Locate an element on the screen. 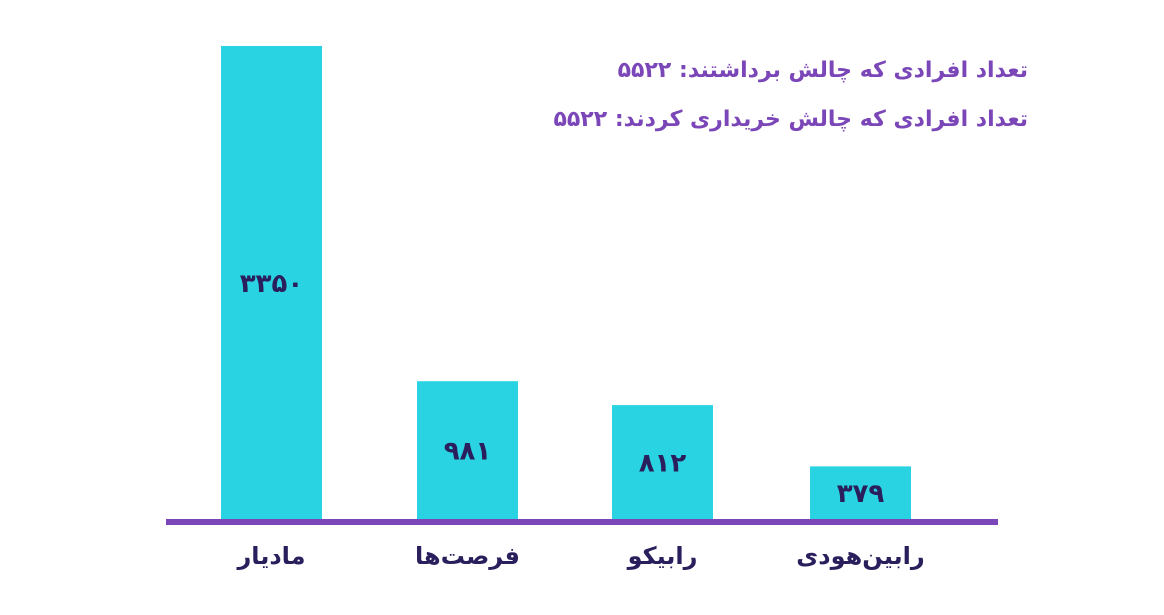  category-labels: مادیار فرصت‌ها رابیکو رابین‌هودی is located at coordinates (580, 556).